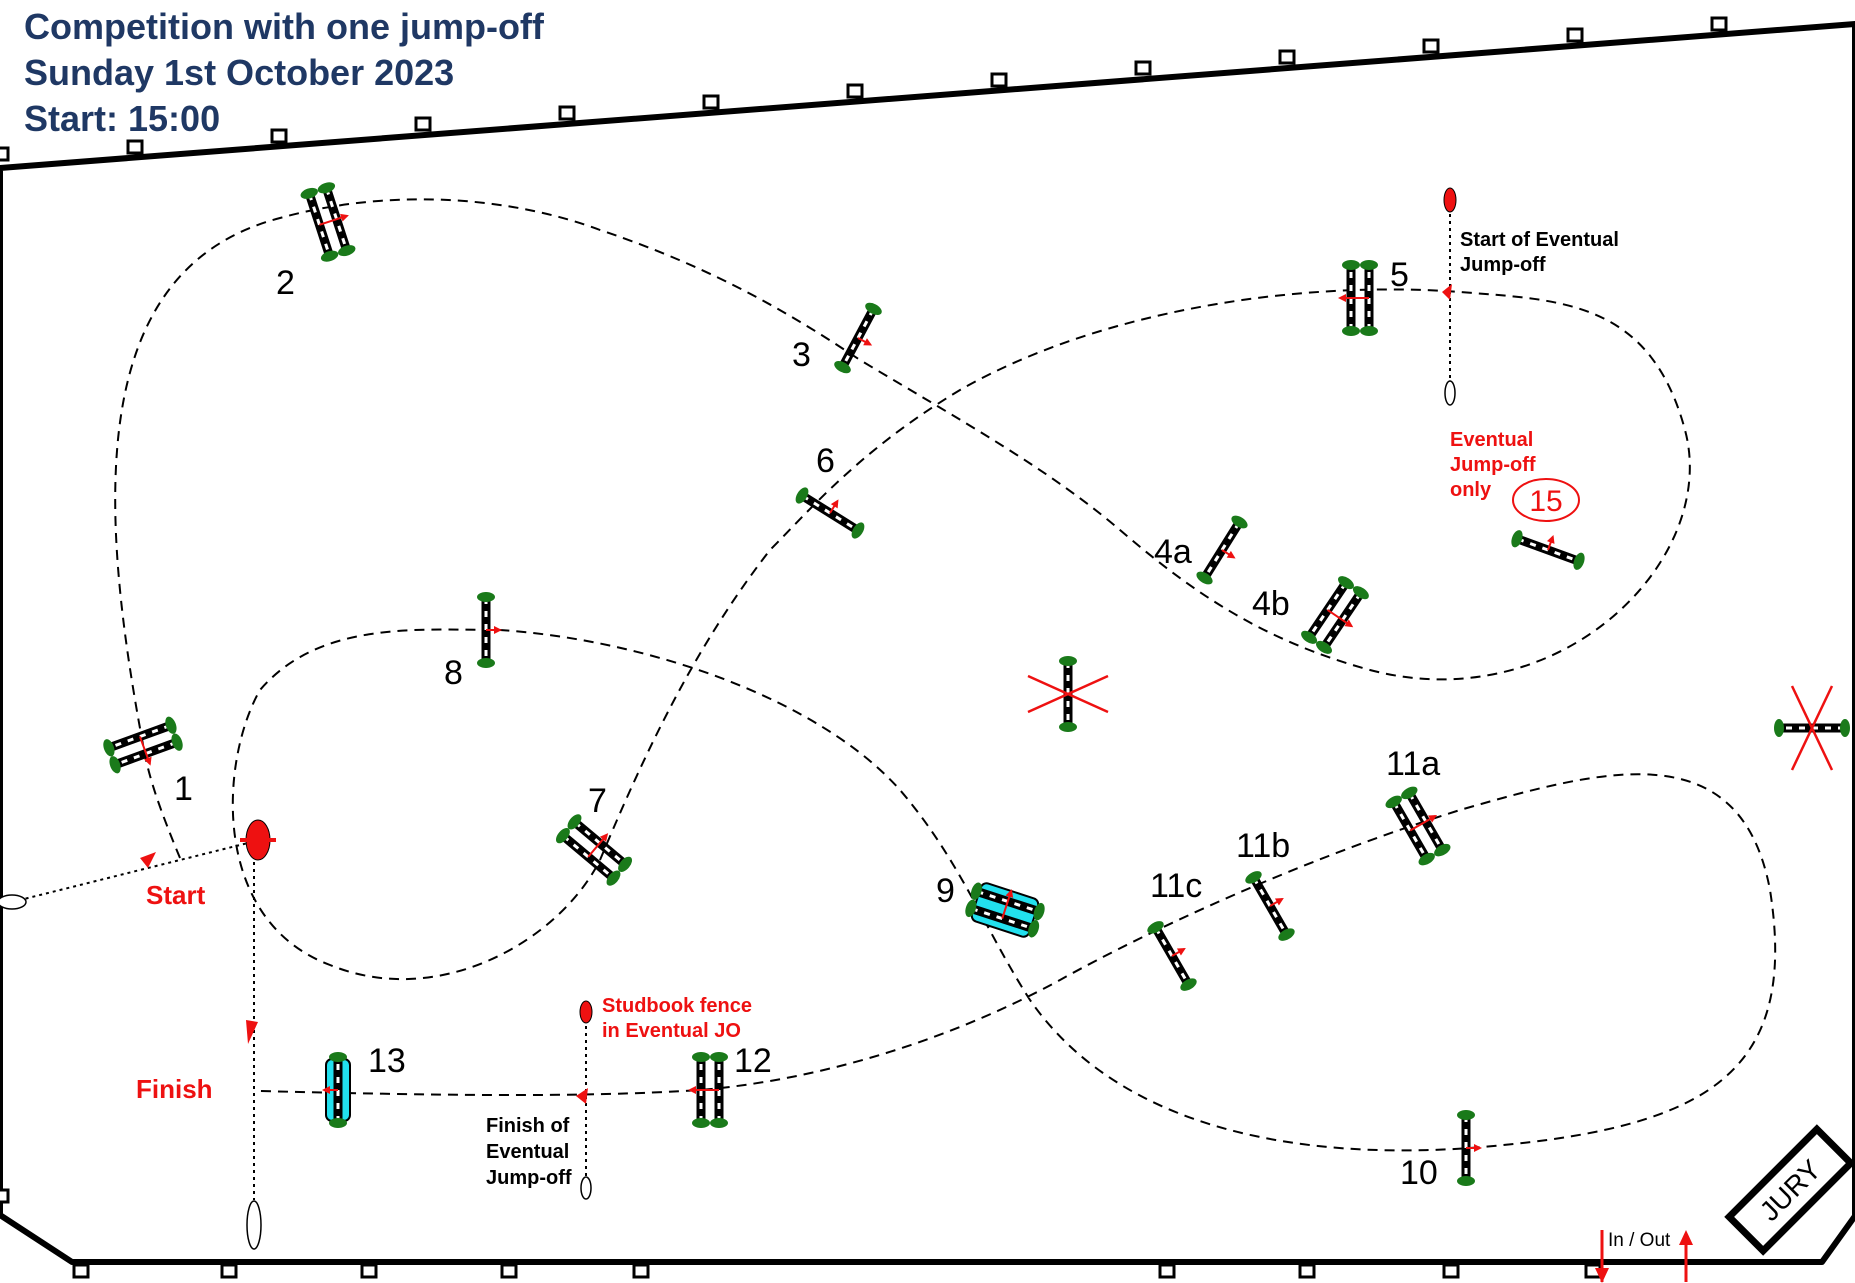  Describe the element at coordinates (801, 355) in the screenshot. I see `fence-number-3: 3` at that location.